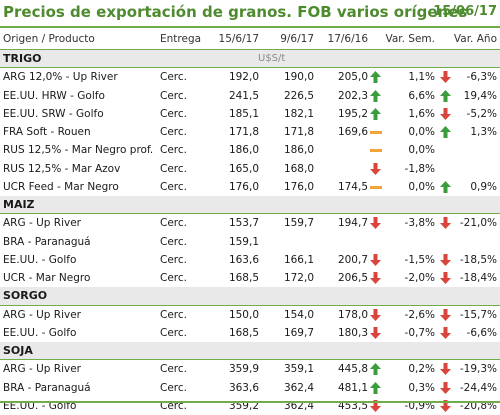 This screenshot has height=415, width=500. What do you see at coordinates (47, 132) in the screenshot?
I see `product-name: FRA Soft - Rouen` at bounding box center [47, 132].